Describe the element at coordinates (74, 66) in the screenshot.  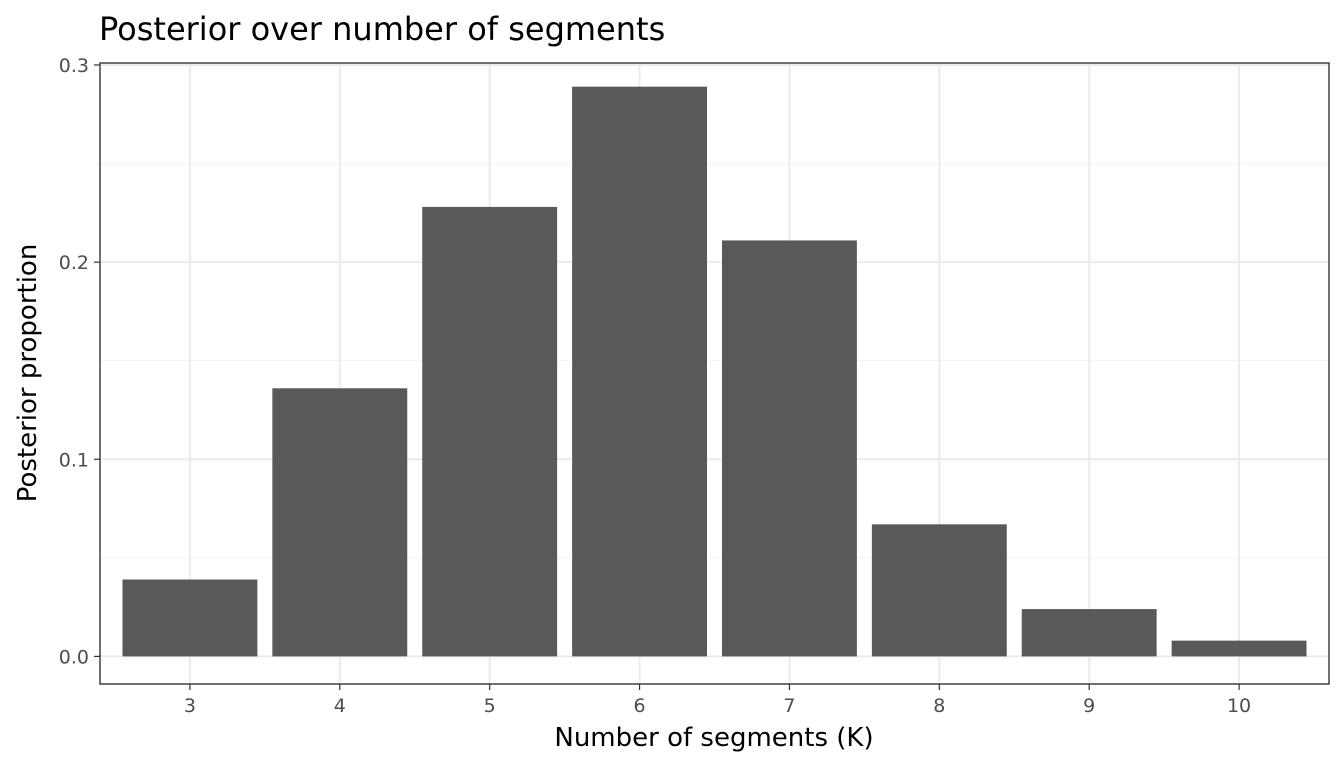
I see `y-tick-label: 0.3` at that location.